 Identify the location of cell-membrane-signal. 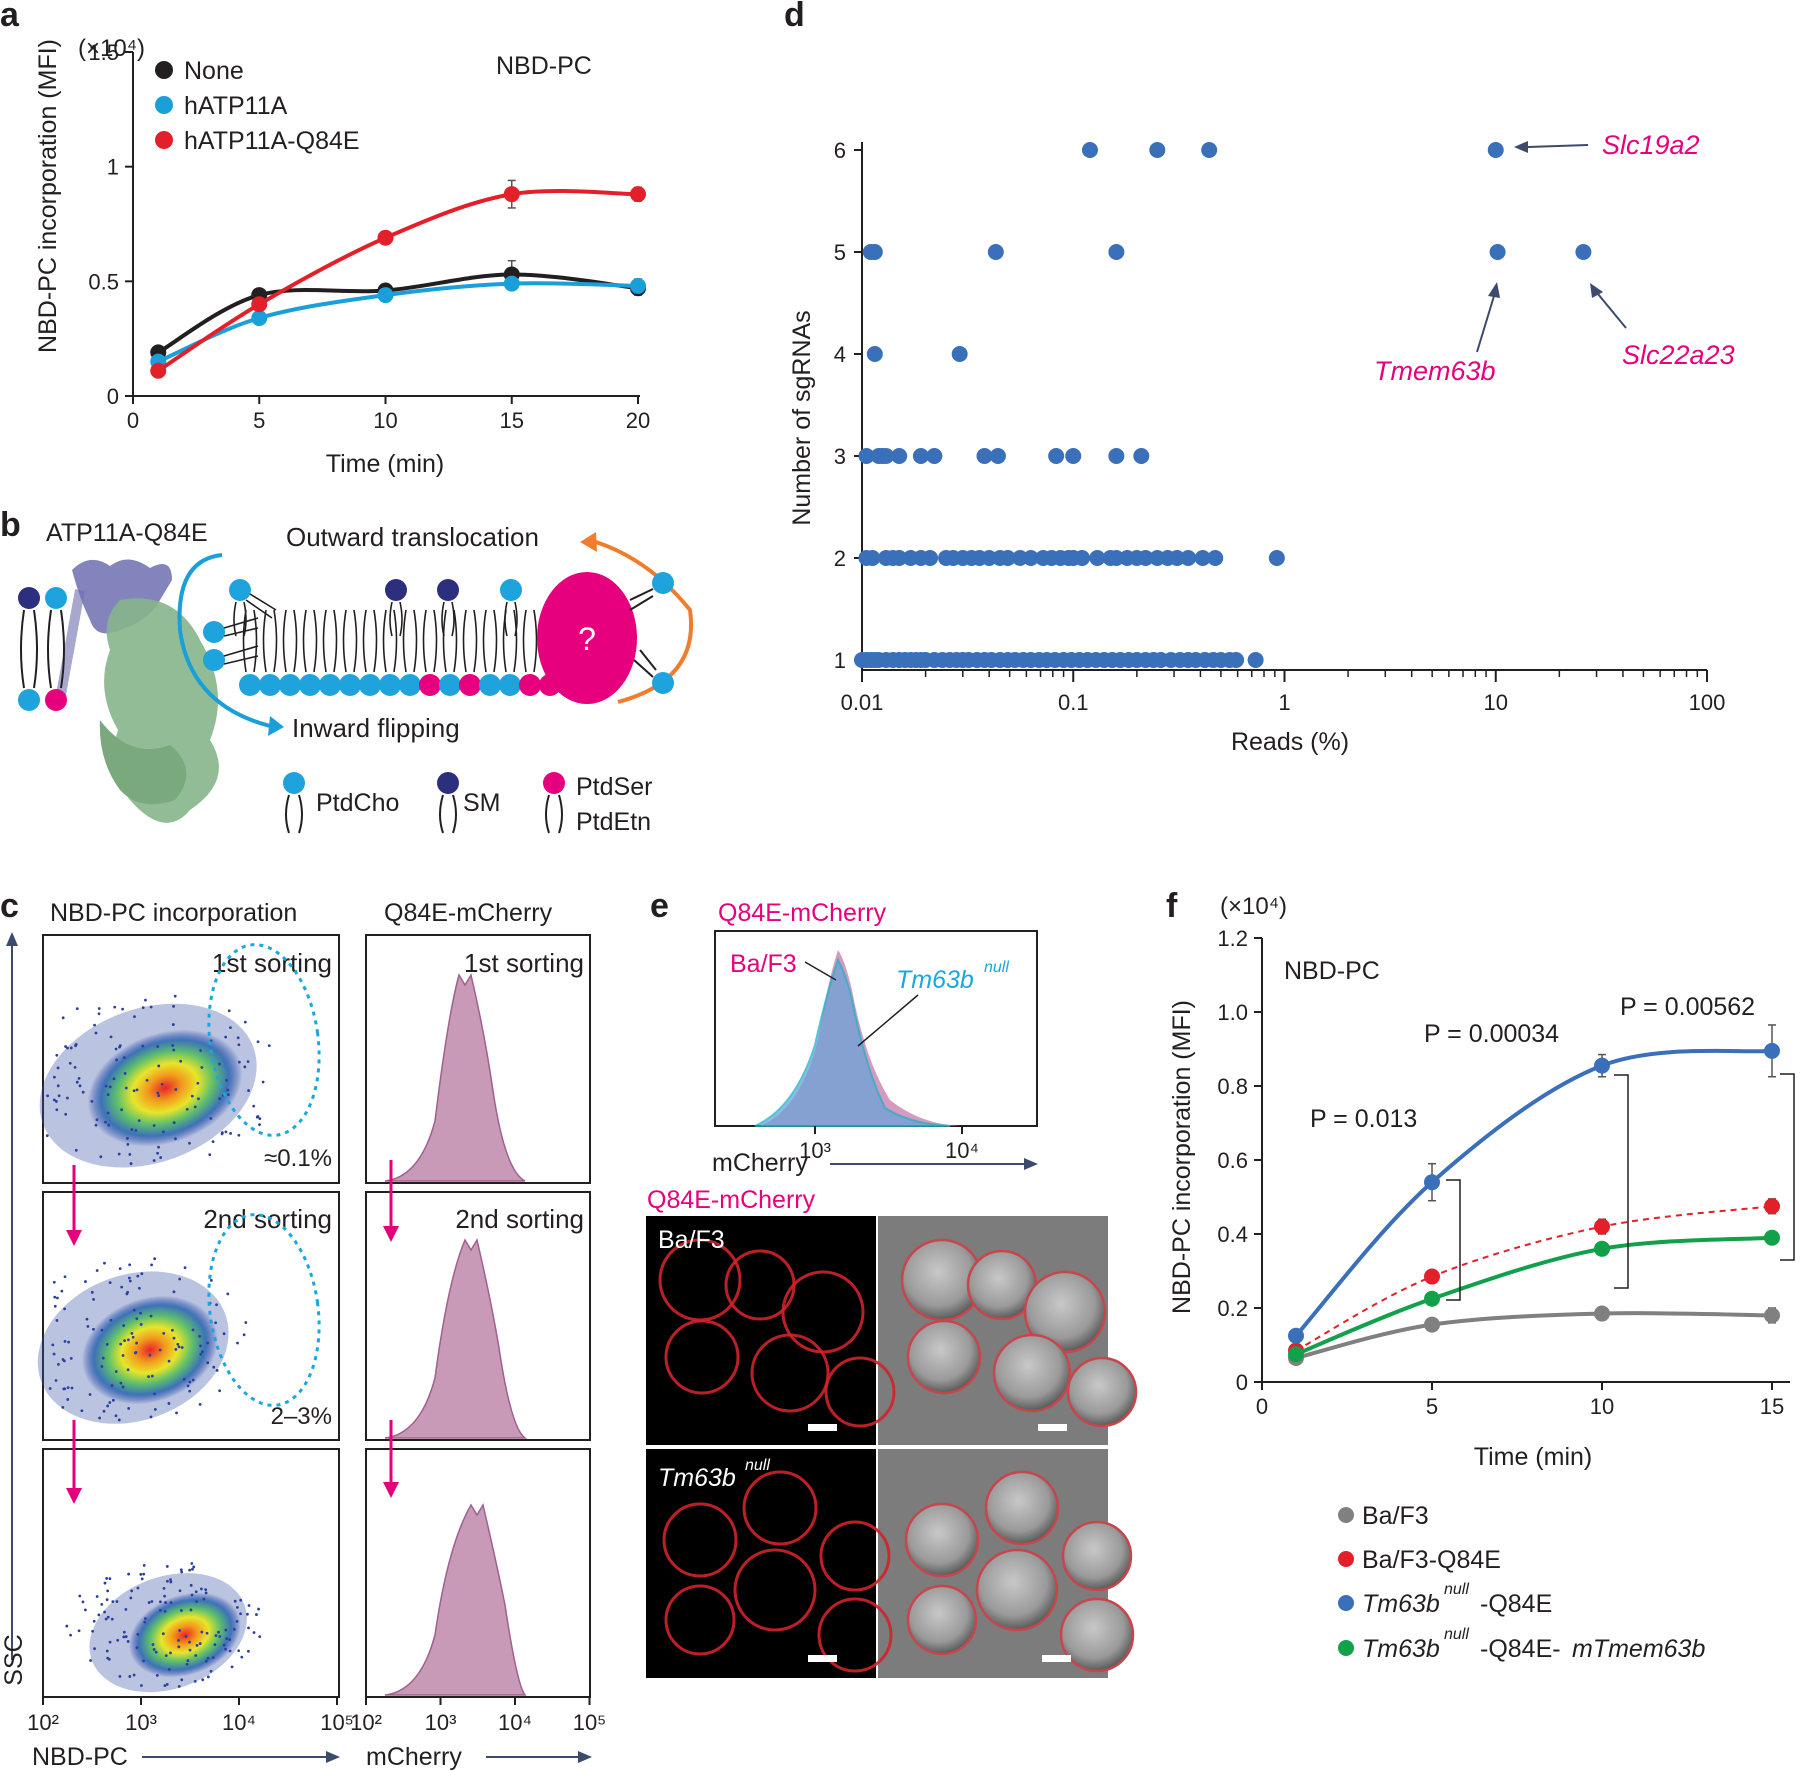
(700, 1620).